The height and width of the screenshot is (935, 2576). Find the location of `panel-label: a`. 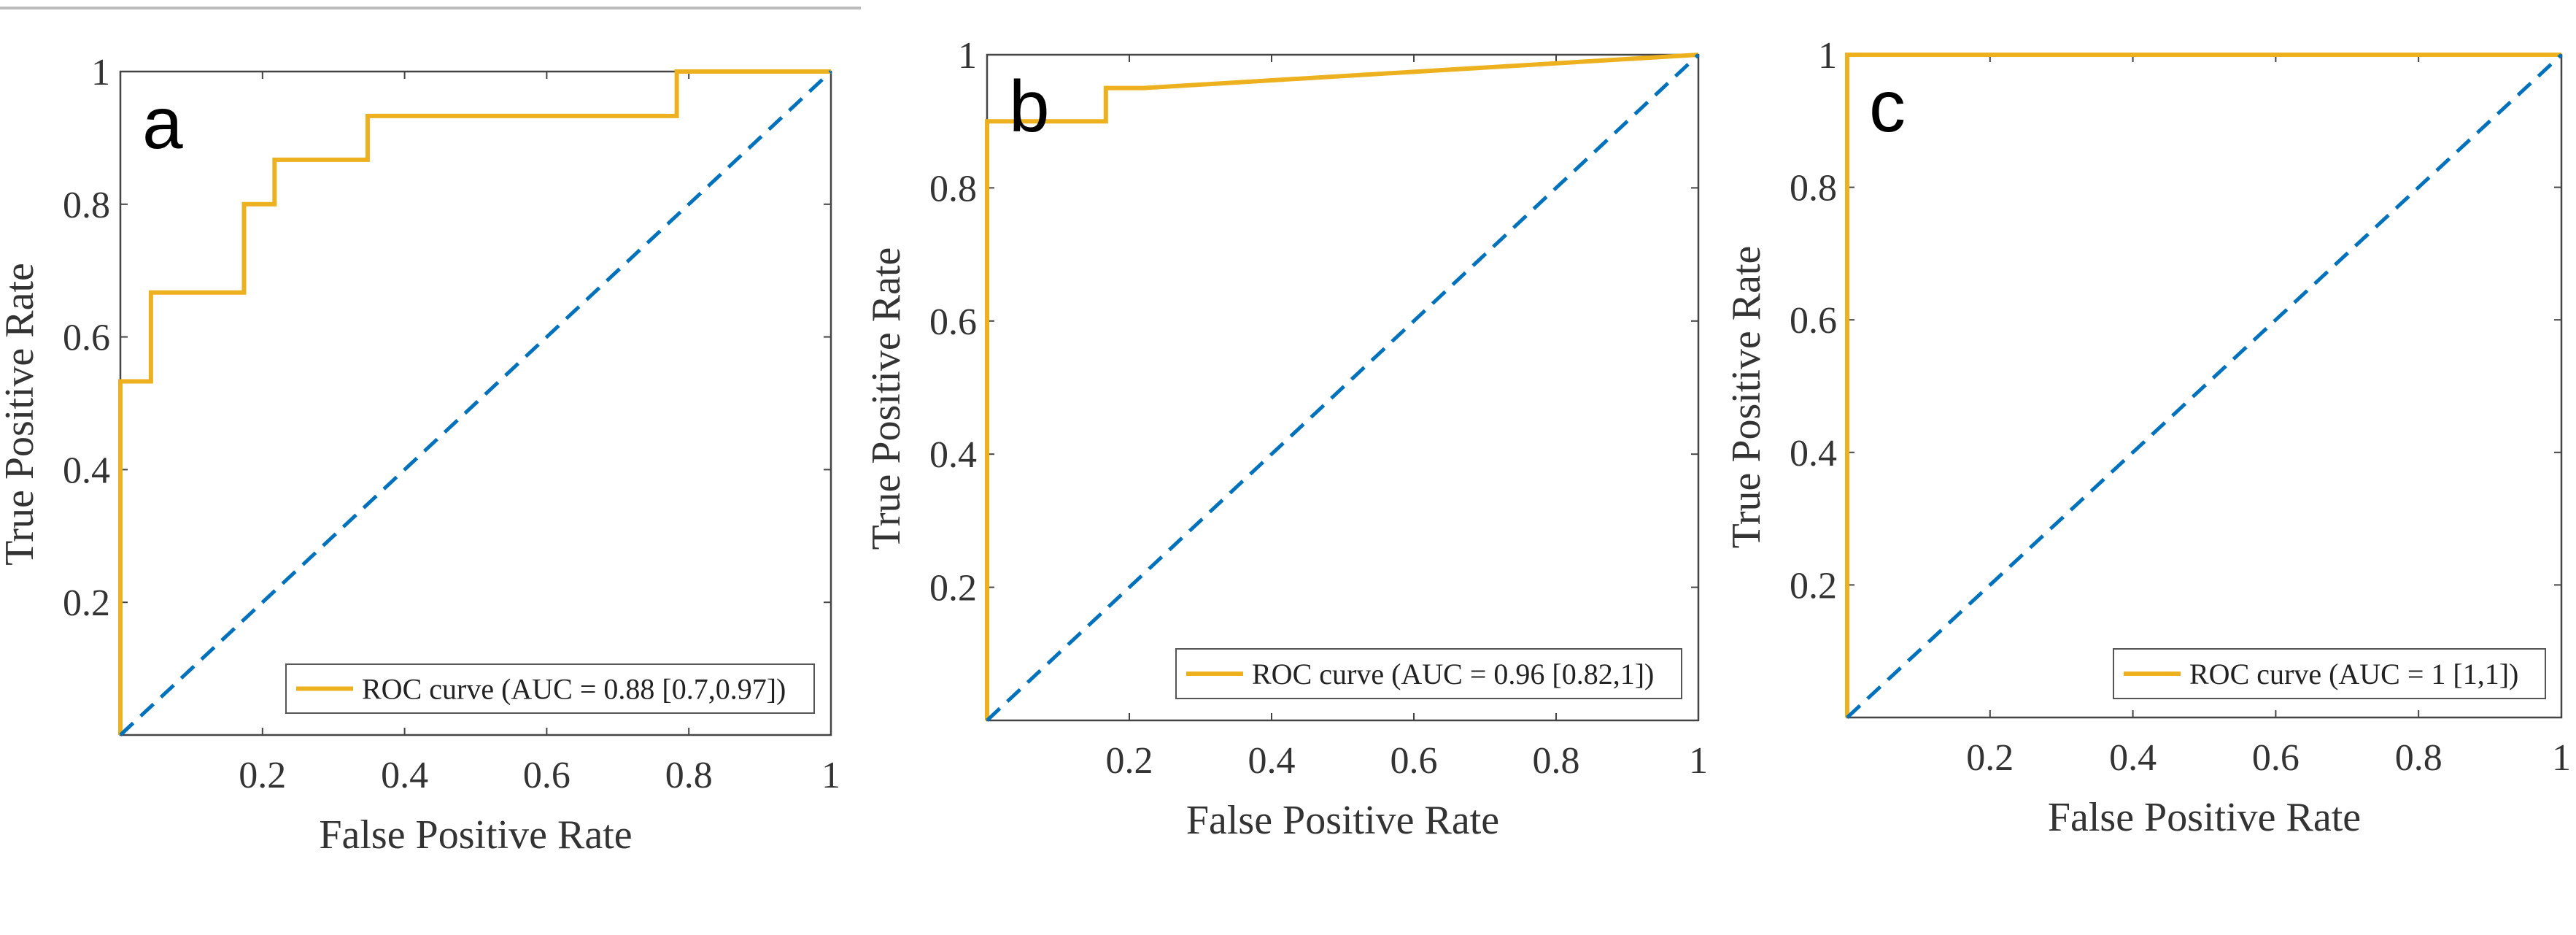

panel-label: a is located at coordinates (162, 123).